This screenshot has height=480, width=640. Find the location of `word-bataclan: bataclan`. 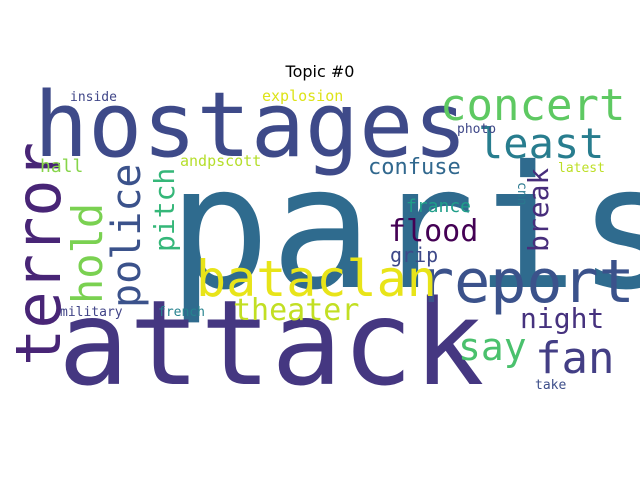

word-bataclan: bataclan is located at coordinates (316, 279).